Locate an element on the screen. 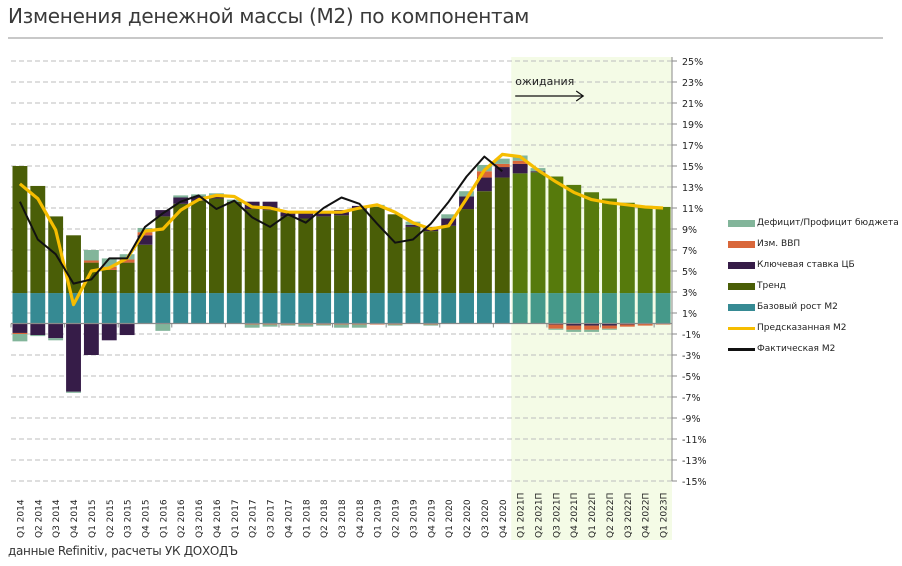 The width and height of the screenshot is (902, 566). legend-label-trend: Тренд is located at coordinates (771, 286).